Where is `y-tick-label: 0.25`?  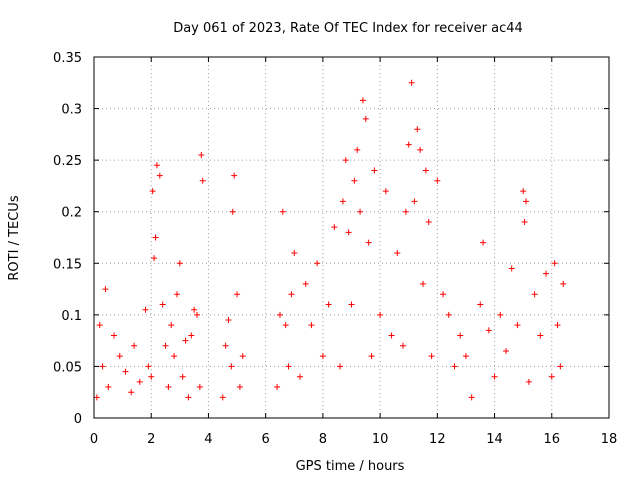
y-tick-label: 0.25 is located at coordinates (67, 161).